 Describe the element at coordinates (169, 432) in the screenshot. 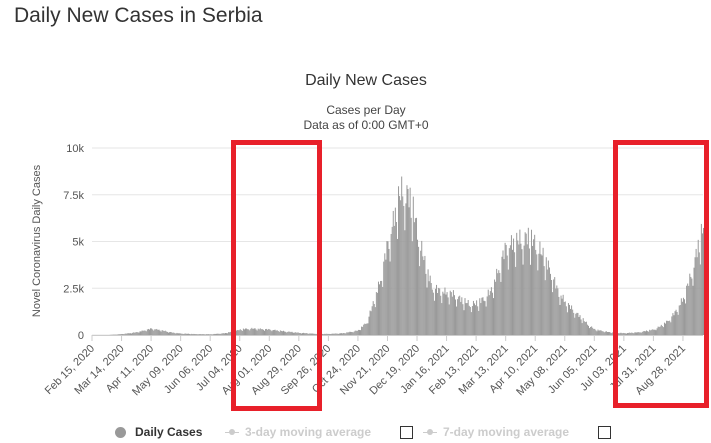

I see `legend-label-daily-cases: Daily Cases` at that location.